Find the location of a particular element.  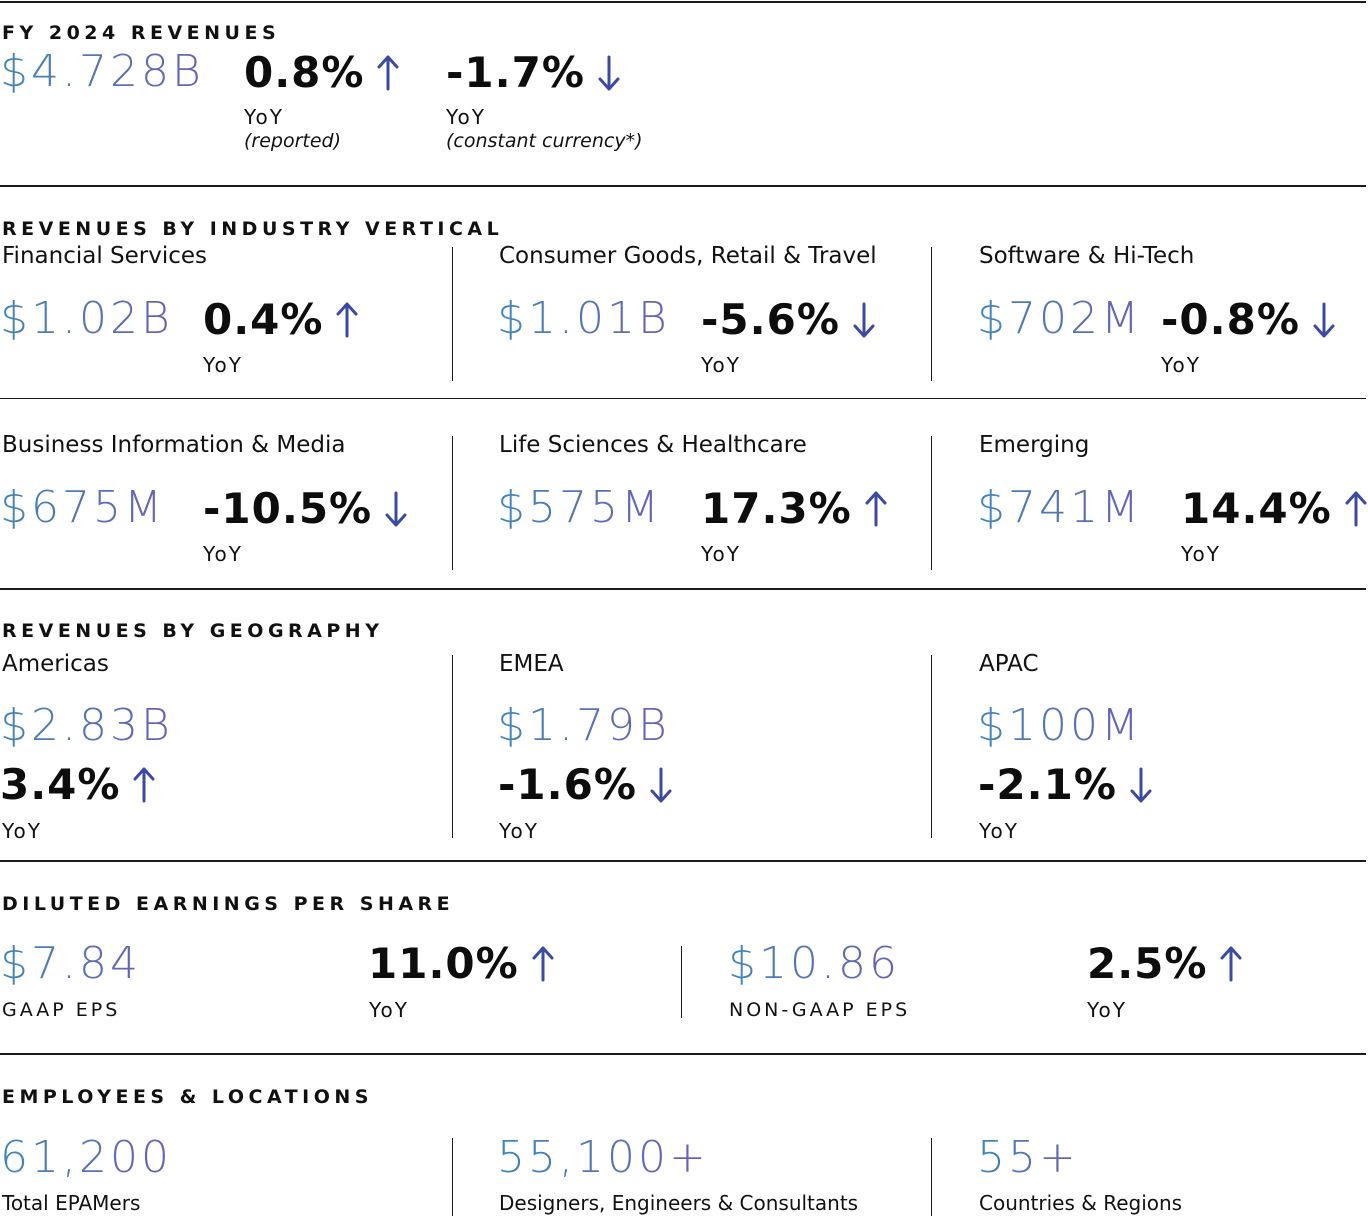

gaap-eps-pct: 11.0% is located at coordinates (461, 963).